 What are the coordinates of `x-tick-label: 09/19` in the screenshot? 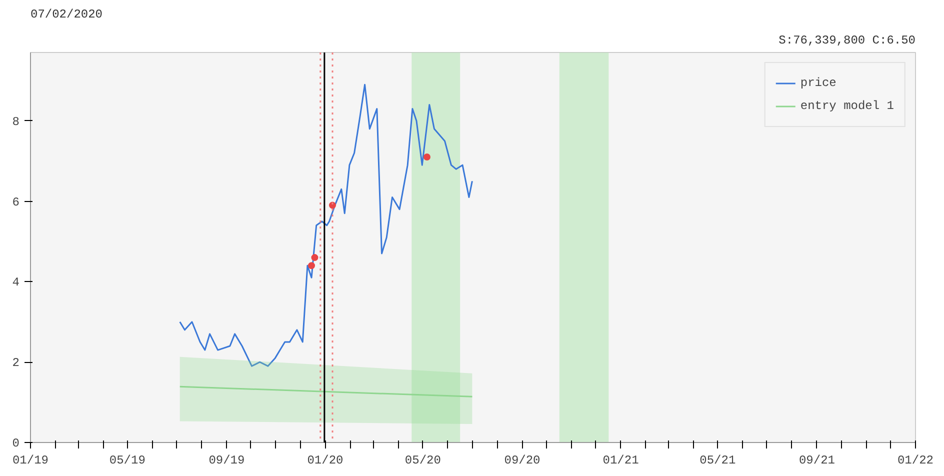 It's located at (226, 461).